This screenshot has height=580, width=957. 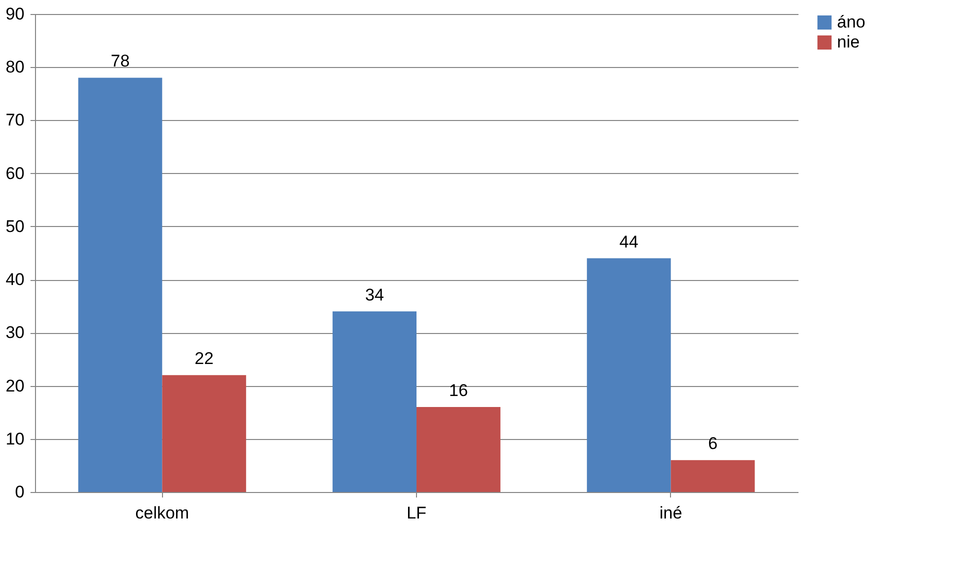 What do you see at coordinates (15, 332) in the screenshot?
I see `y-tick-label: 30` at bounding box center [15, 332].